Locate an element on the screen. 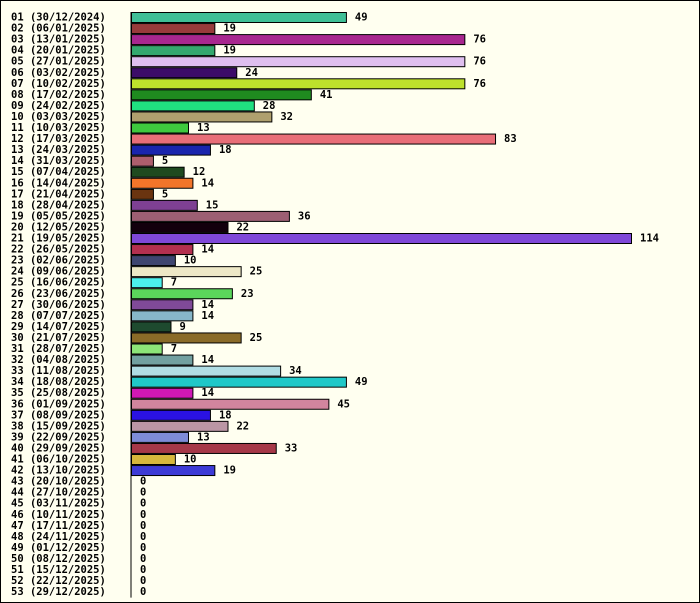 This screenshot has width=700, height=603. value-label: 18 is located at coordinates (225, 415).